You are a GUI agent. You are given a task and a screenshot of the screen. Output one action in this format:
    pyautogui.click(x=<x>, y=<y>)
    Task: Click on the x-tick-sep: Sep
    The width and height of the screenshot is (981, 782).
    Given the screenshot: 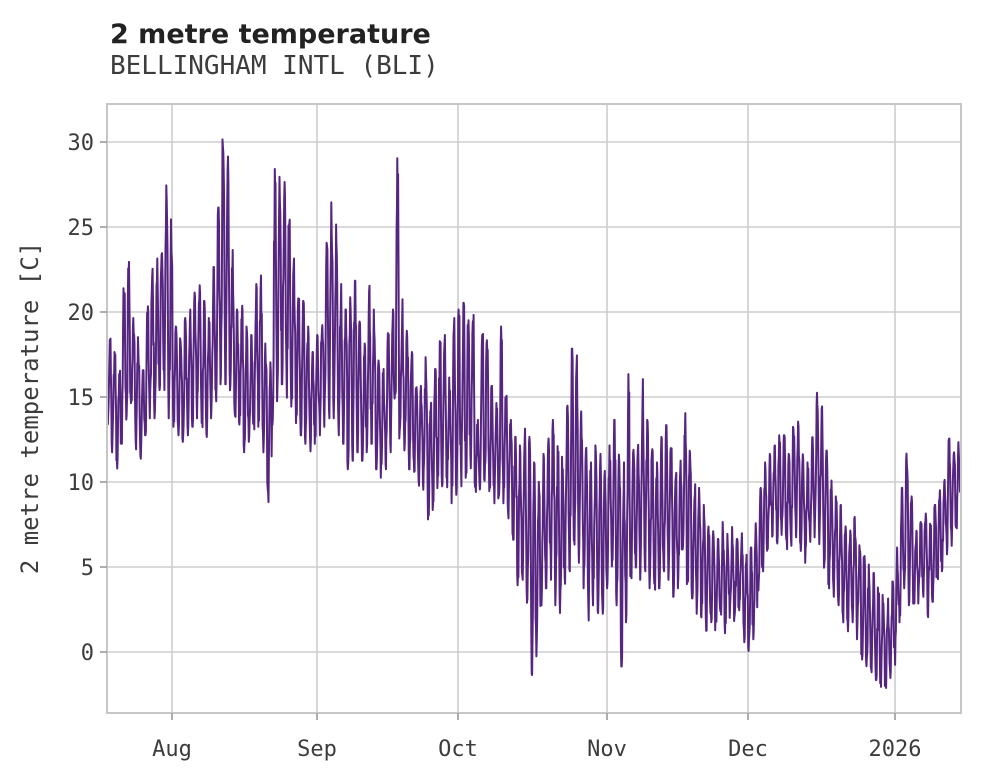 What is the action you would take?
    pyautogui.click(x=317, y=749)
    